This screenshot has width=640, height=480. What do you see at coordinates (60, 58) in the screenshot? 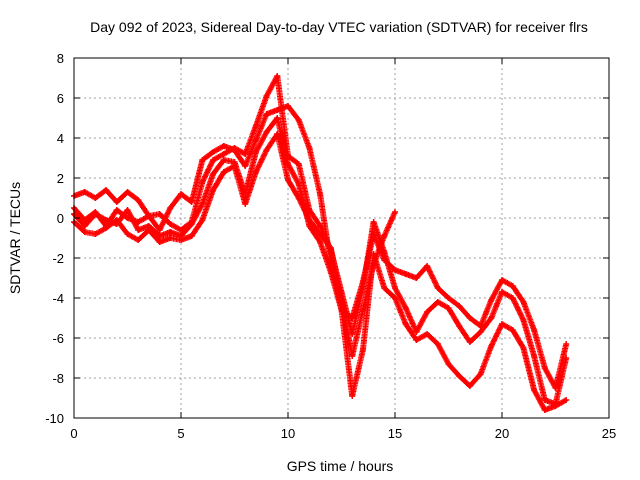
I see `y-tick-label: 8` at bounding box center [60, 58].